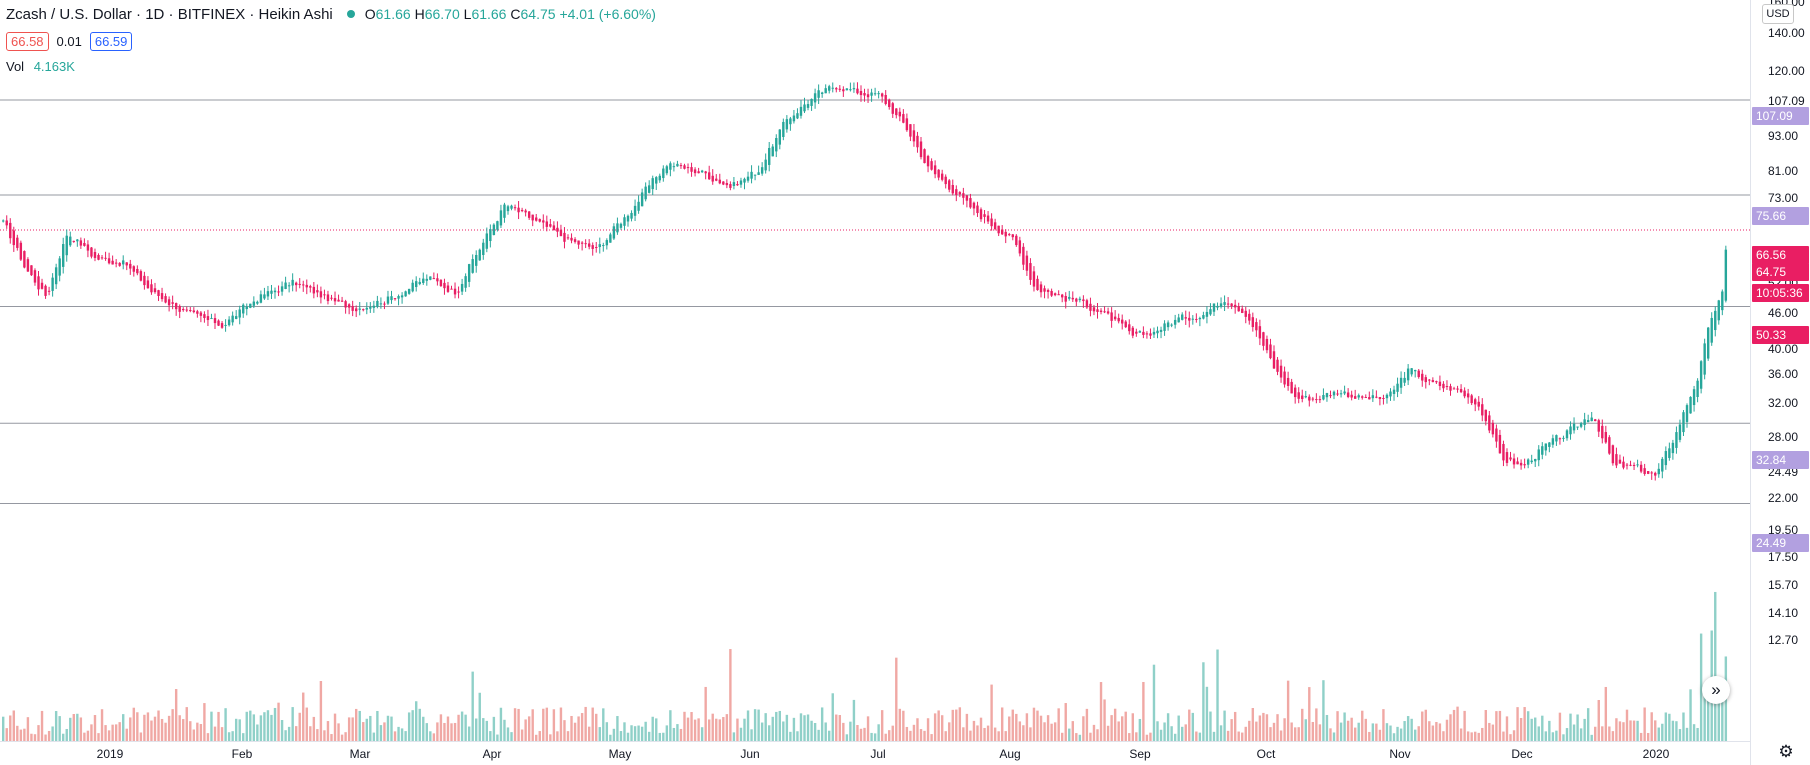 The image size is (1810, 765). I want to click on time-tick-label: 2020, so click(1656, 754).